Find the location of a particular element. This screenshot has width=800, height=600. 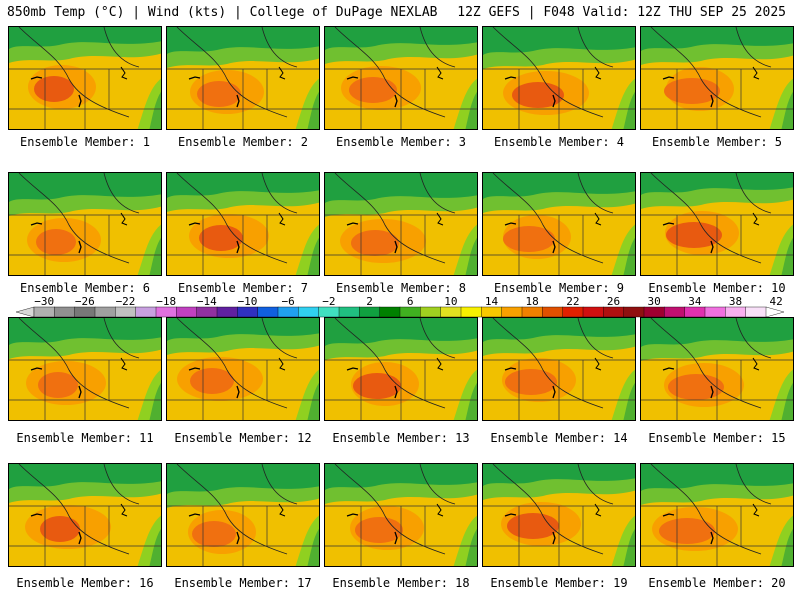

colorbar-tick-label: 2 is located at coordinates (369, 301).